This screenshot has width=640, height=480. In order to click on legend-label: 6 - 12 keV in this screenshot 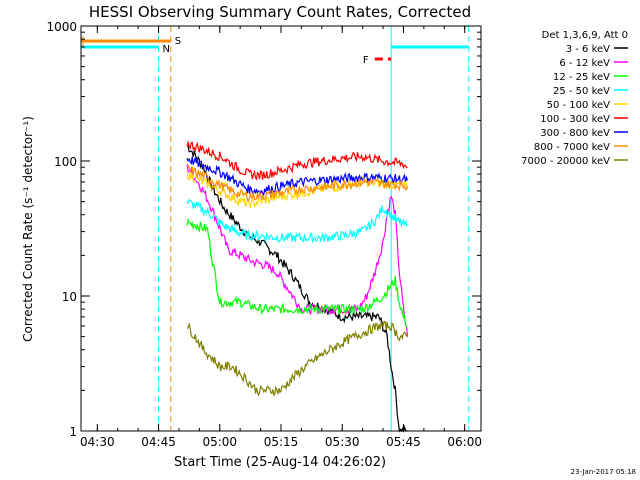, I will do `click(584, 63)`.